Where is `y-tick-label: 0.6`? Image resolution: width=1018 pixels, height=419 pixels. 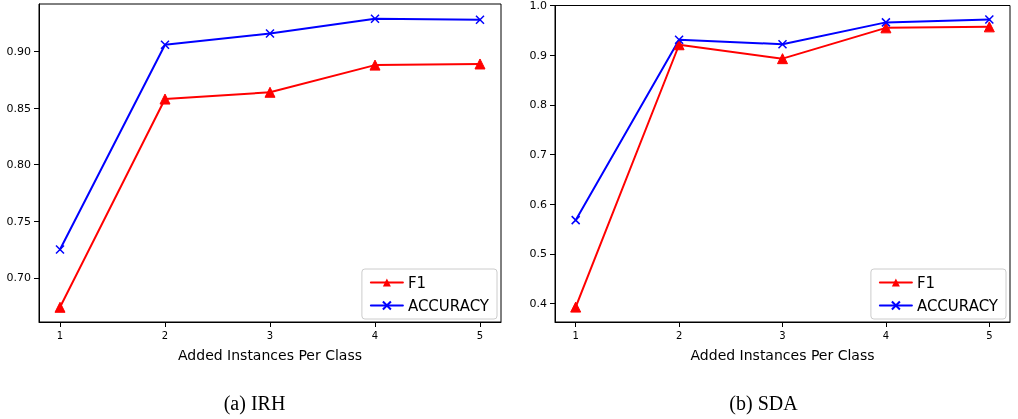
y-tick-label: 0.6 is located at coordinates (538, 204).